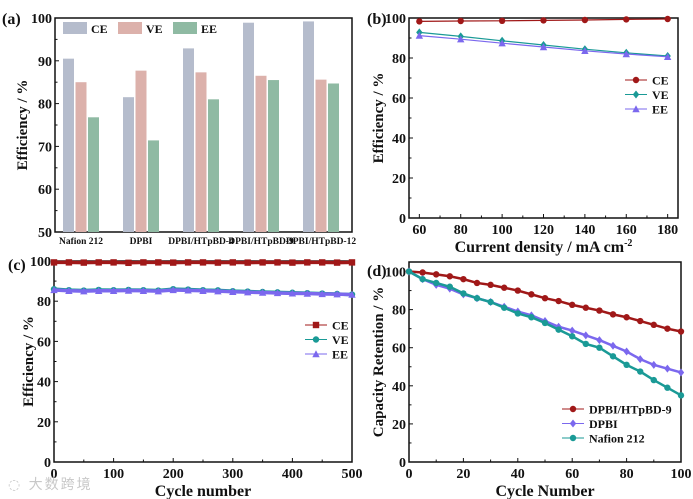  Describe the element at coordinates (261, 242) in the screenshot. I see `x-category-label: DPBI/HTpBD-9` at that location.